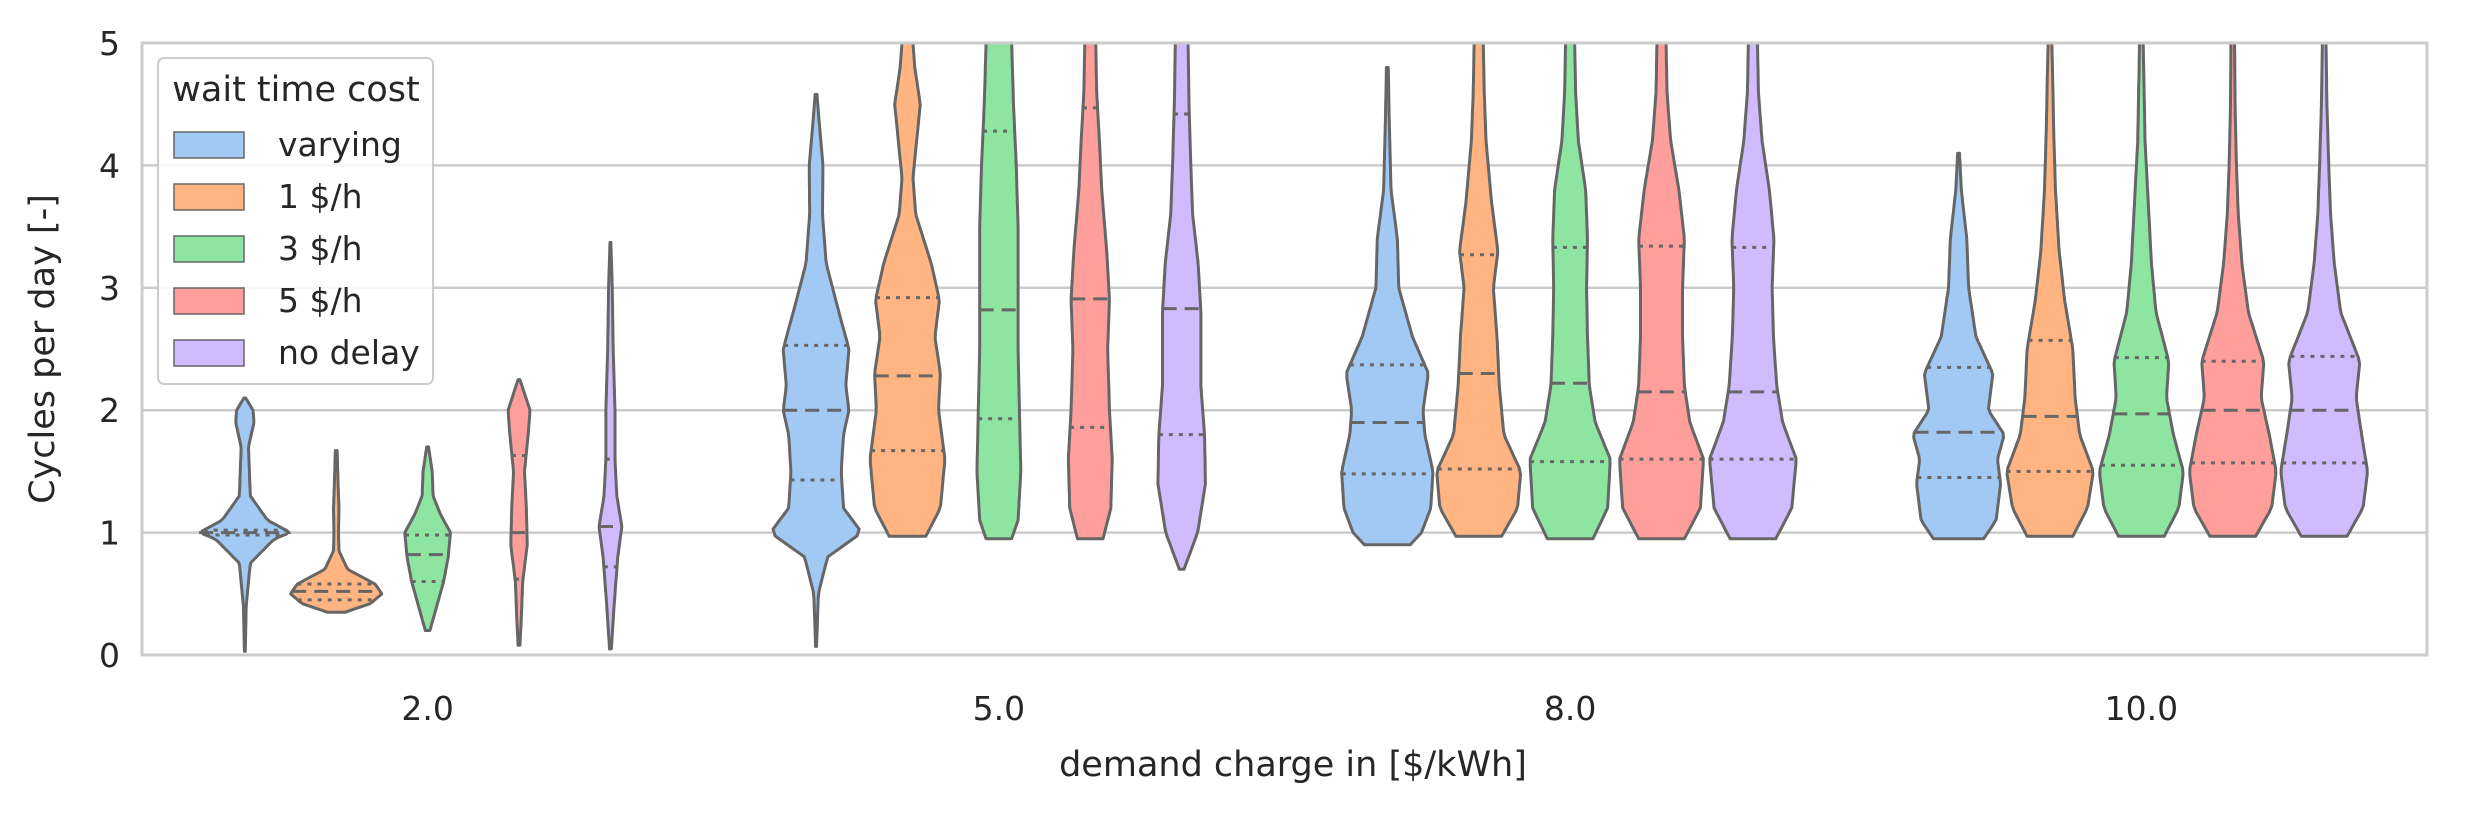  What do you see at coordinates (268, 300) in the screenshot?
I see `legend-item: 5 $/h` at bounding box center [268, 300].